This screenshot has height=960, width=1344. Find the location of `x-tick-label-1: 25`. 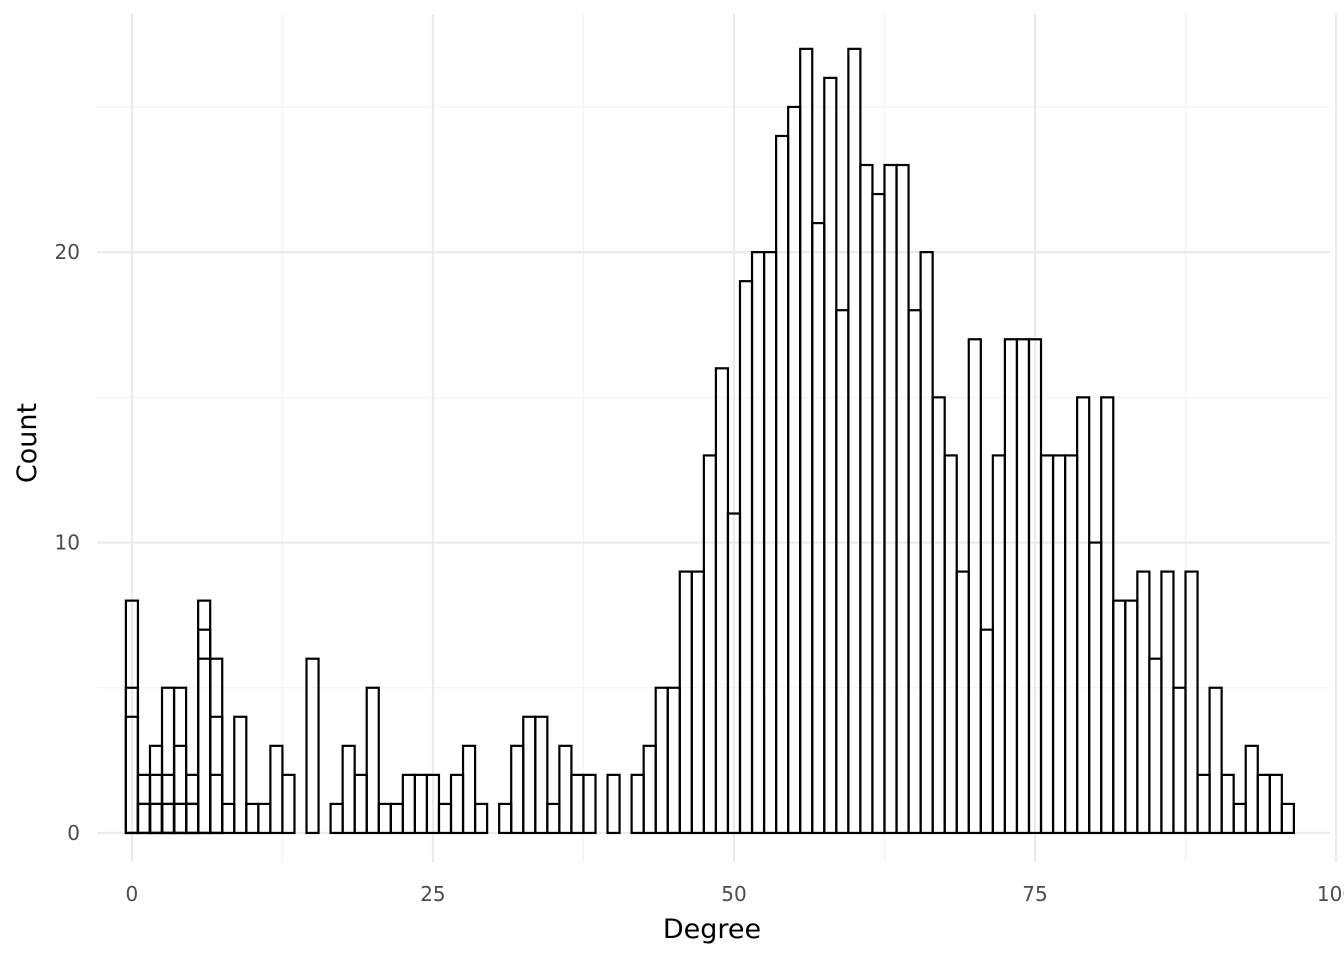

x-tick-label-1: 25 is located at coordinates (432, 894).